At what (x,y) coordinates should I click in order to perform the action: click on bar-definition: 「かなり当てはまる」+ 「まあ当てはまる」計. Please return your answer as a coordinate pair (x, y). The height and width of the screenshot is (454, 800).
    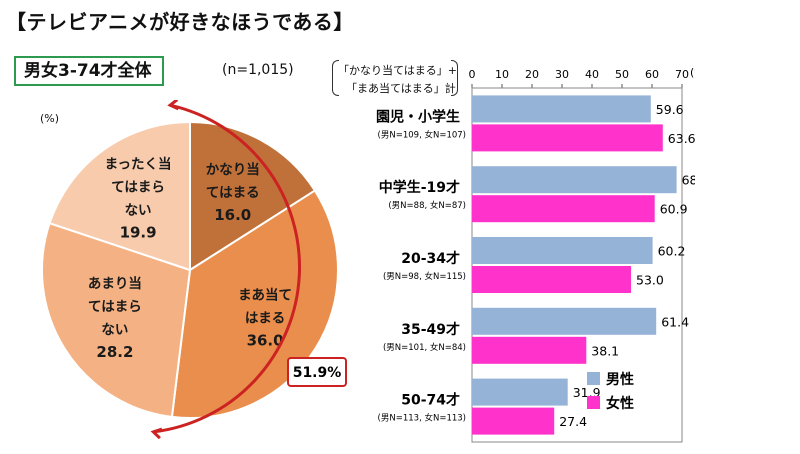
    Looking at the image, I should click on (395, 78).